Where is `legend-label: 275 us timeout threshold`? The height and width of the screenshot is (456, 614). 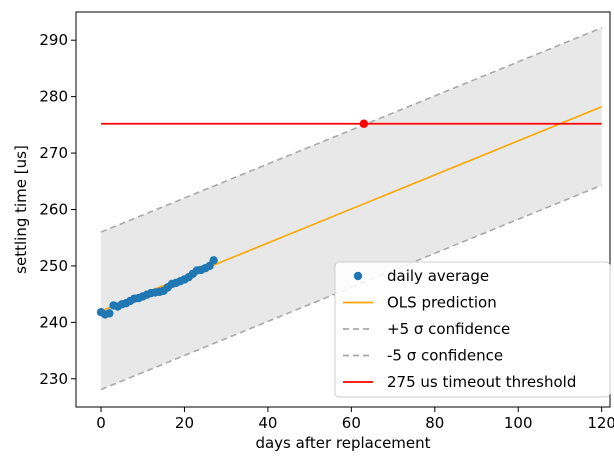
legend-label: 275 us timeout threshold is located at coordinates (481, 382).